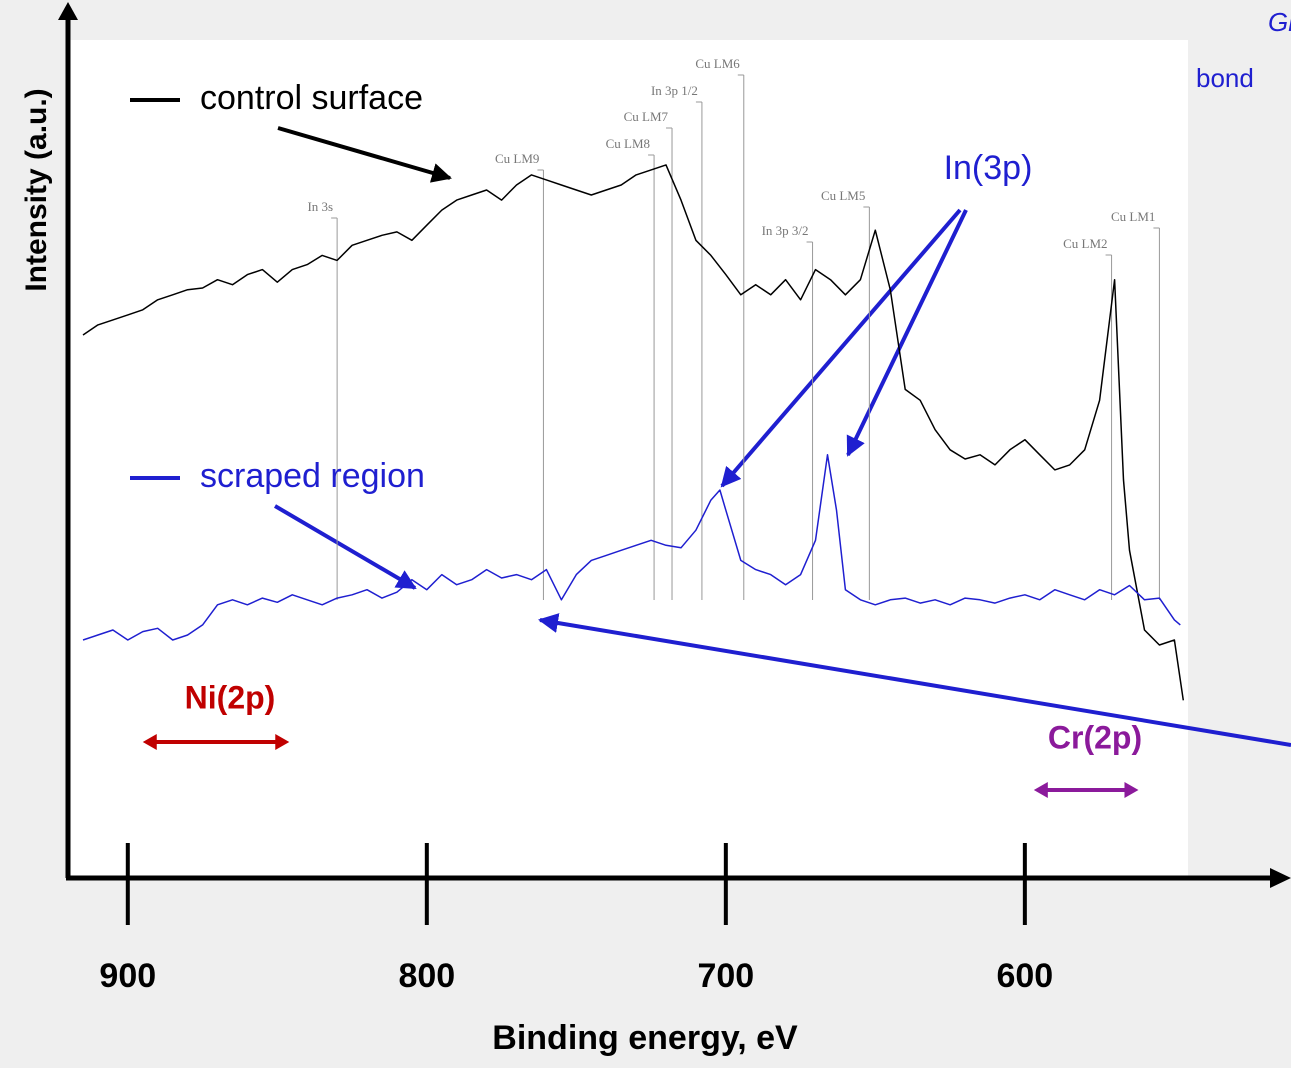  What do you see at coordinates (311, 98) in the screenshot?
I see `legend-label: control surface` at bounding box center [311, 98].